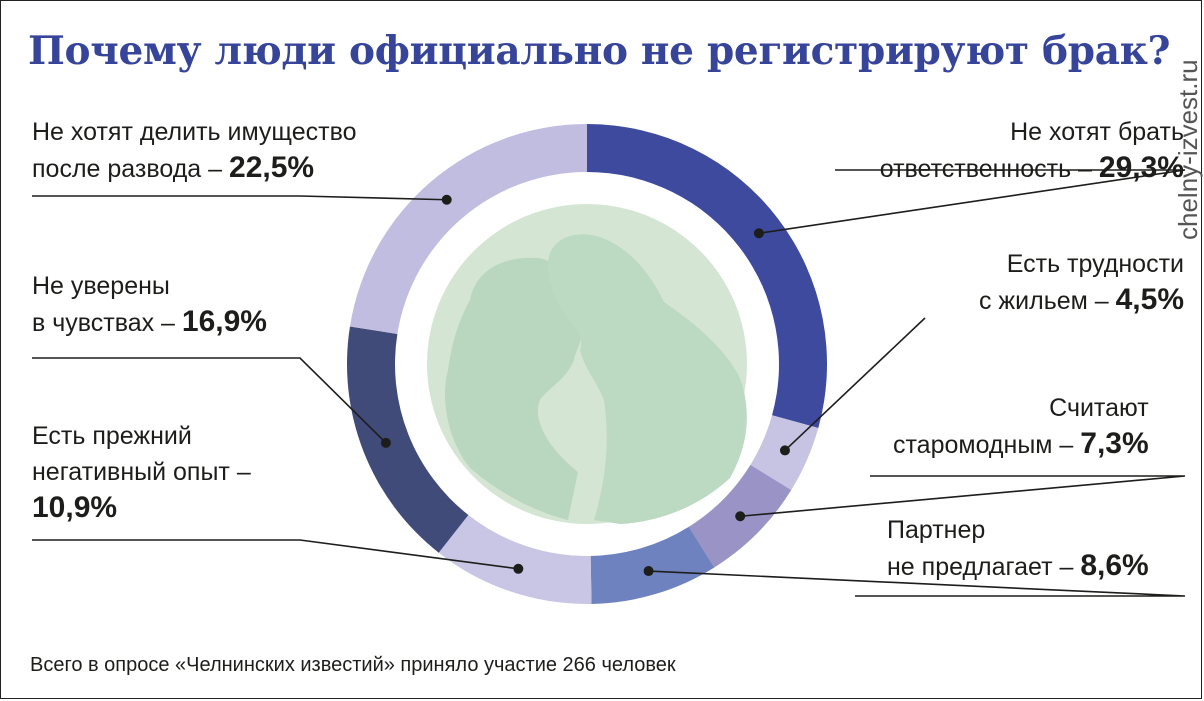 Image resolution: width=1204 pixels, height=701 pixels. I want to click on leader-line-negative-experience, so click(275, 554).